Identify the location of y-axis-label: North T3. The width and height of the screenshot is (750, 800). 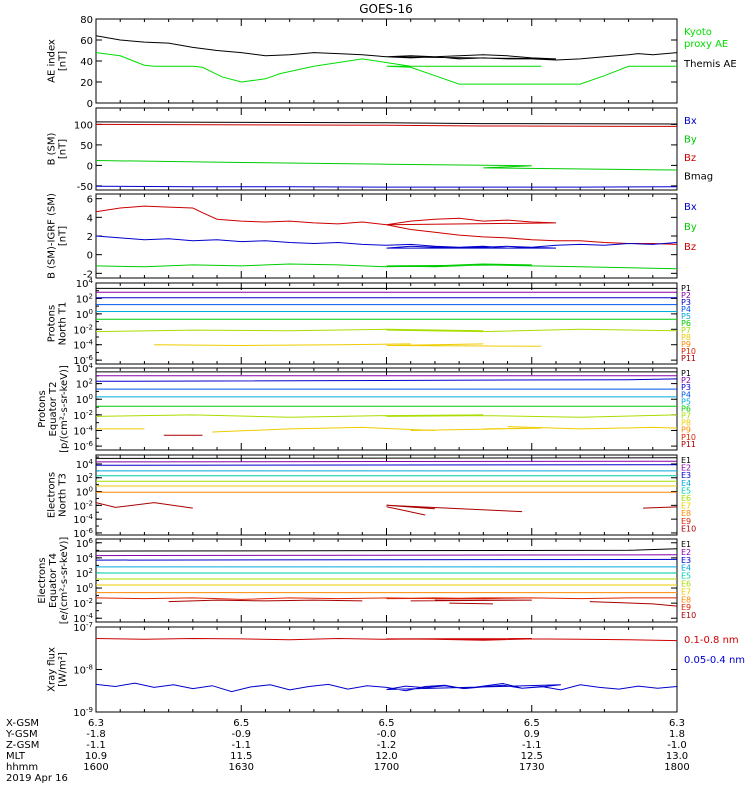
(63, 495).